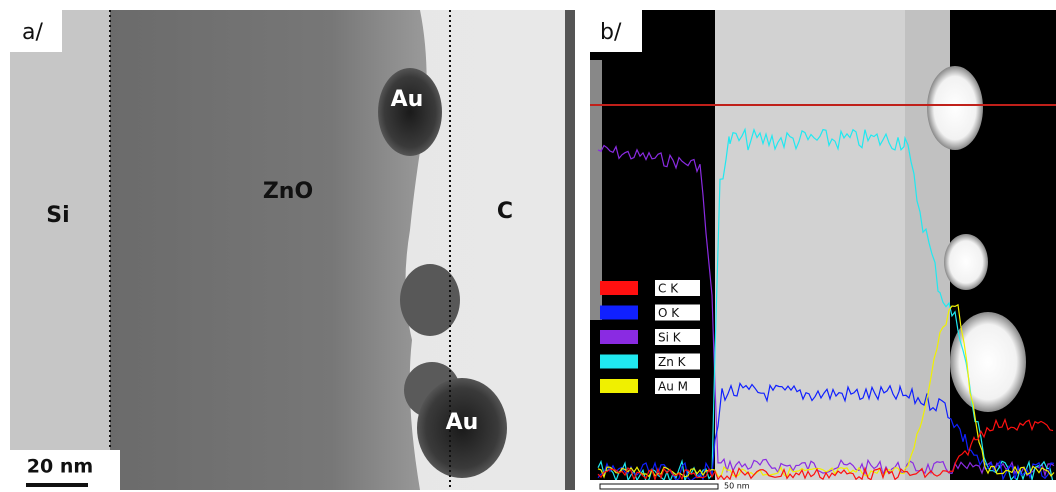  Describe the element at coordinates (60, 250) in the screenshot. I see `si-region` at that location.